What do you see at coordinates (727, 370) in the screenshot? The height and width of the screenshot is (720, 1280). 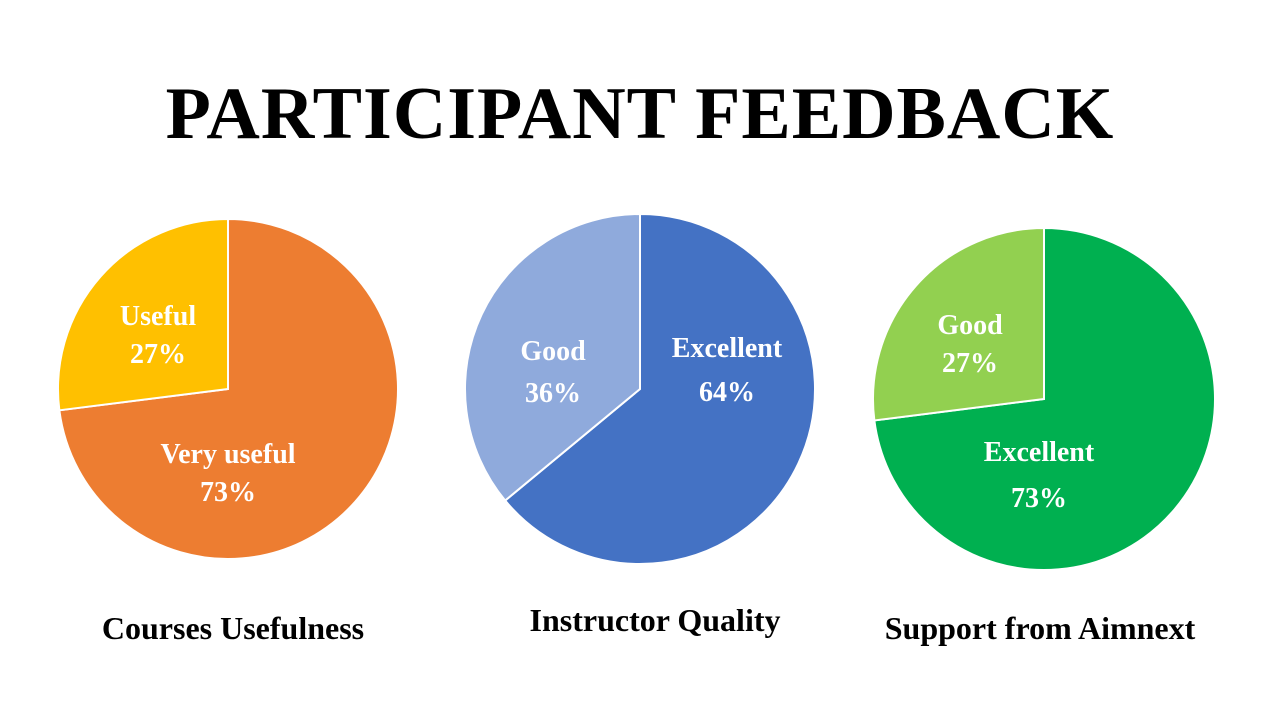 I see `slice-label: Excellent 64%` at bounding box center [727, 370].